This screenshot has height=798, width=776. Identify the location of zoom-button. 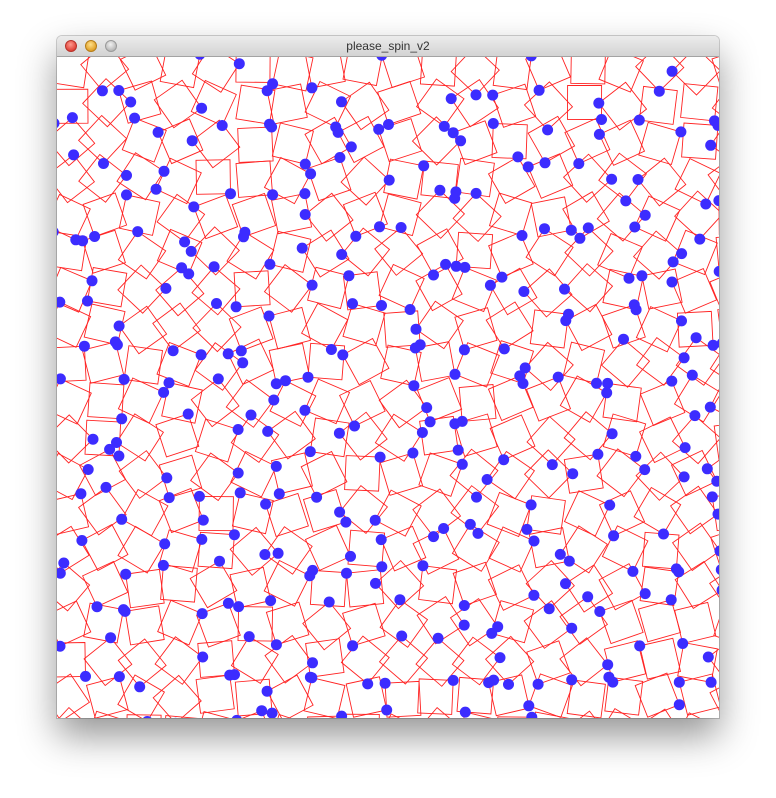
(111, 46).